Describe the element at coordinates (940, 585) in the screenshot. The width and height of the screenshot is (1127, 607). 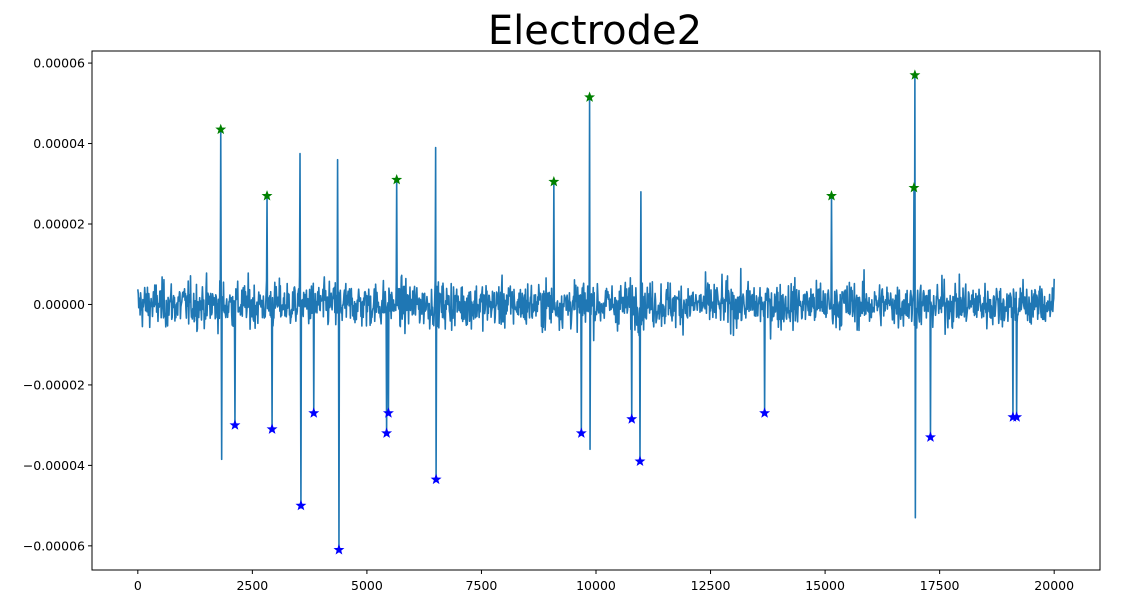
I see `x-tick-label: 17500` at that location.